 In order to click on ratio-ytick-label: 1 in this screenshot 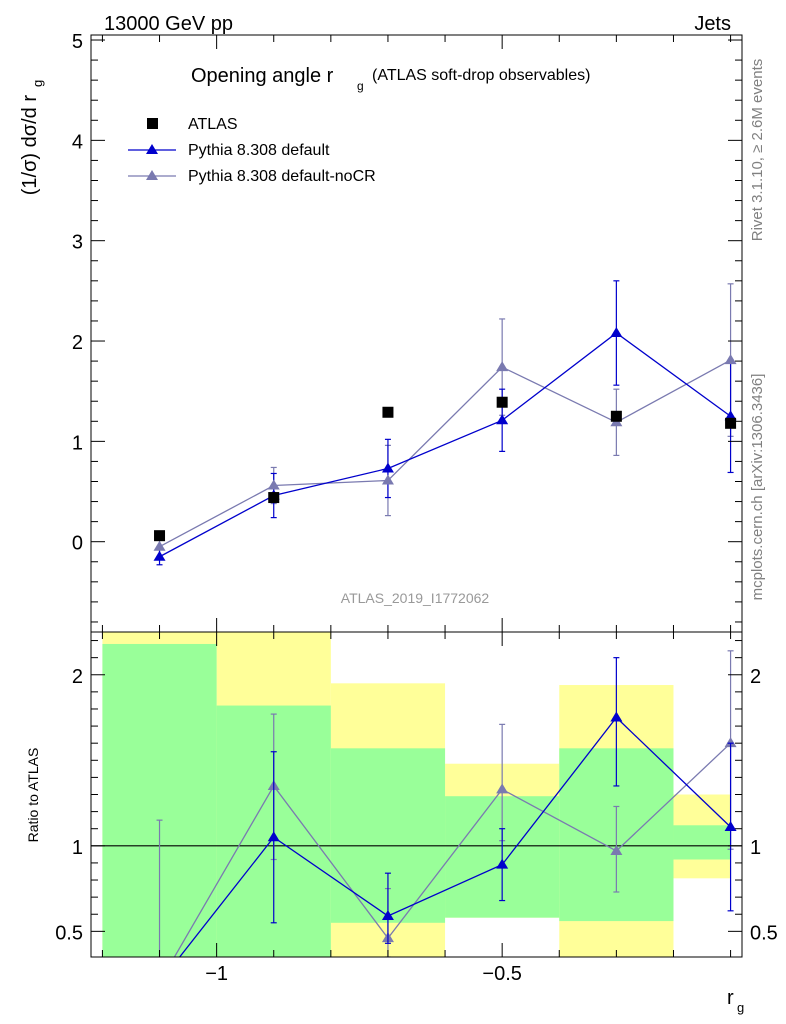, I will do `click(77, 848)`.